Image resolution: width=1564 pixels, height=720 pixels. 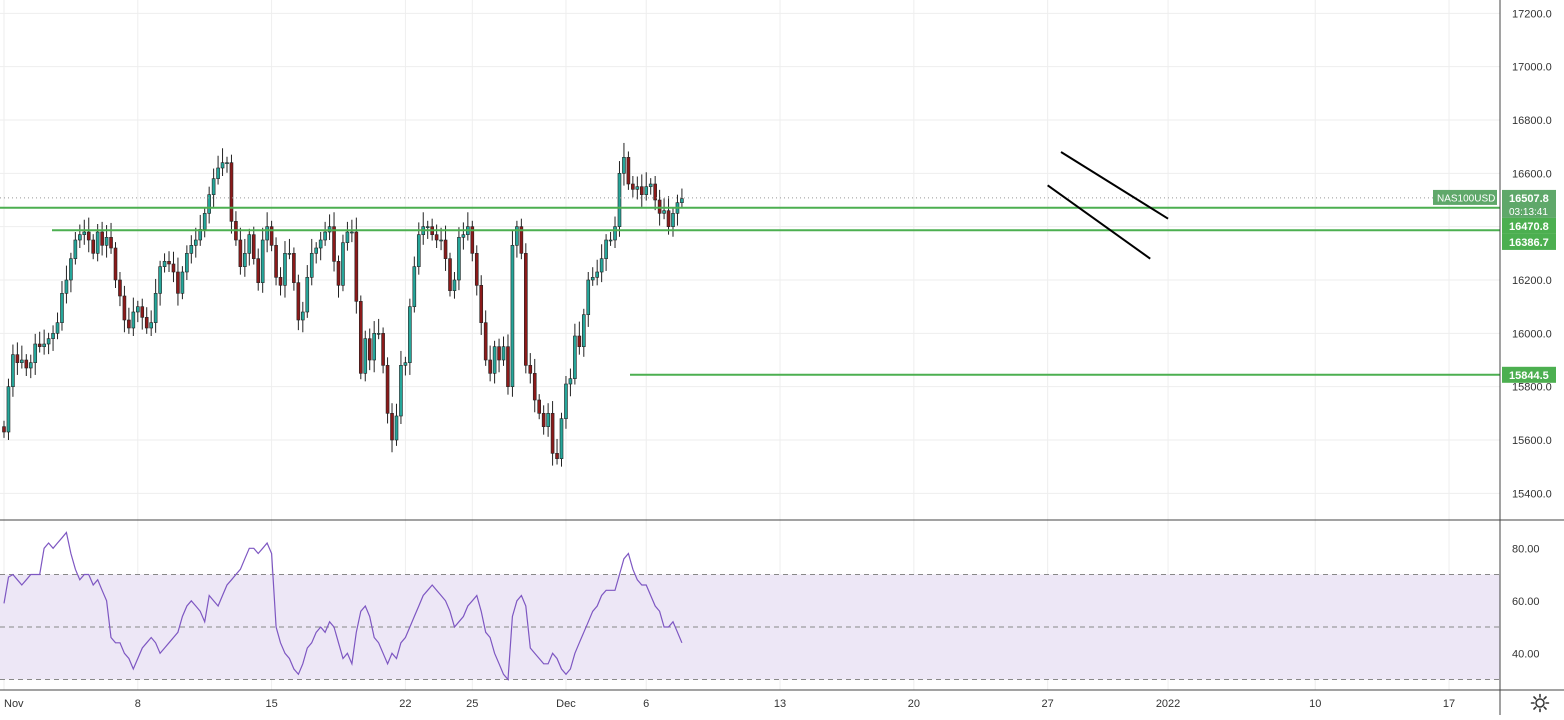 What do you see at coordinates (1532, 334) in the screenshot?
I see `price-tick-label: 16000.0` at bounding box center [1532, 334].